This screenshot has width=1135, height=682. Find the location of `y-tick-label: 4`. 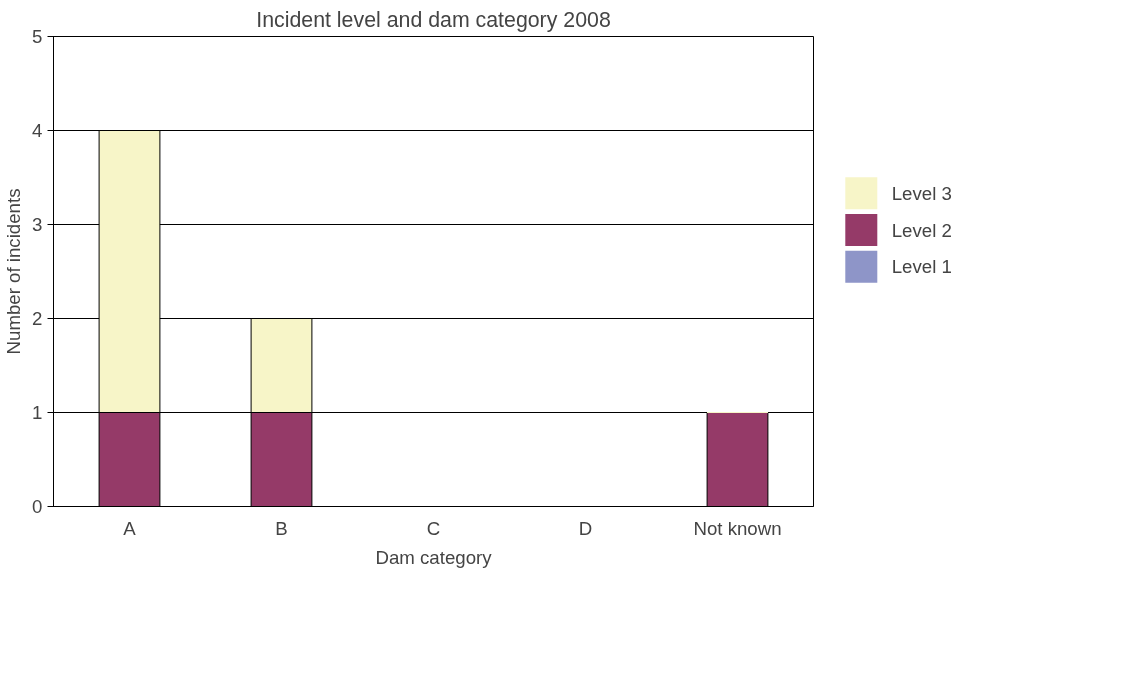

y-tick-label: 4 is located at coordinates (37, 130).